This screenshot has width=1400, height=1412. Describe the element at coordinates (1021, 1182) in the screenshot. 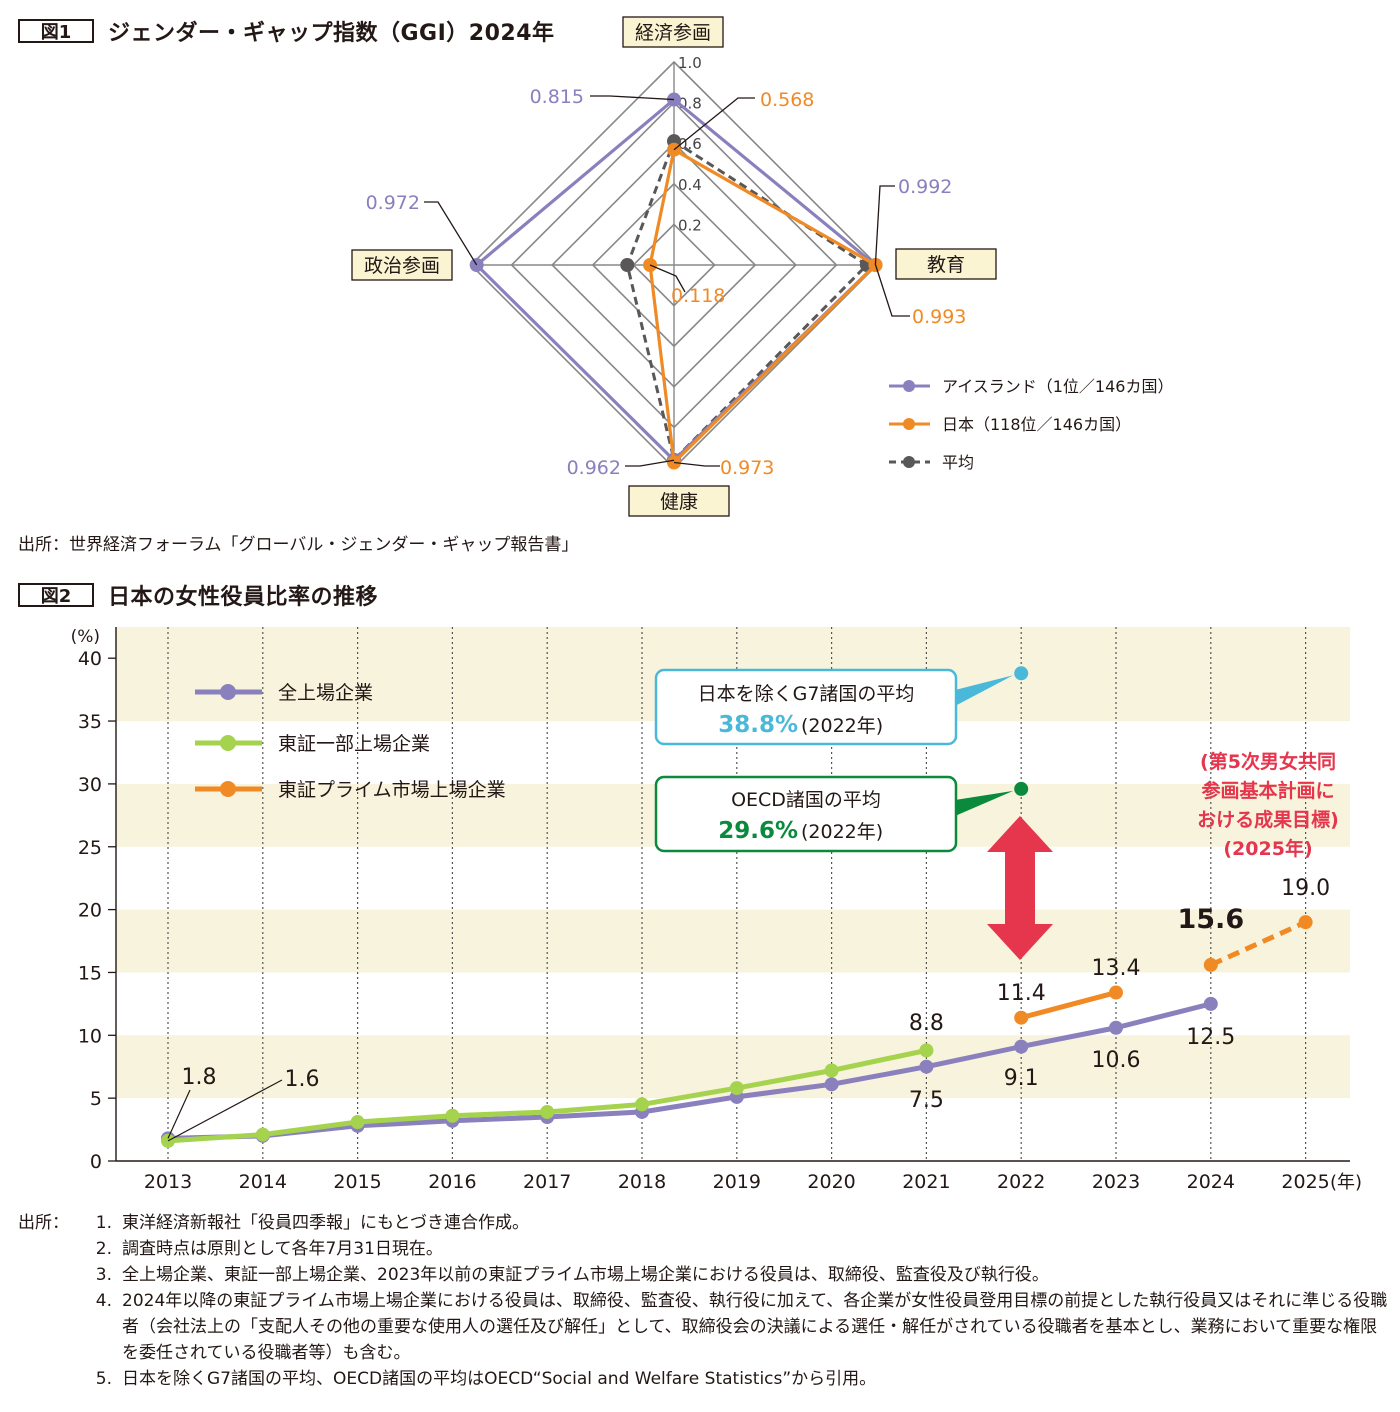

I see `x-tick-label: 2022` at that location.